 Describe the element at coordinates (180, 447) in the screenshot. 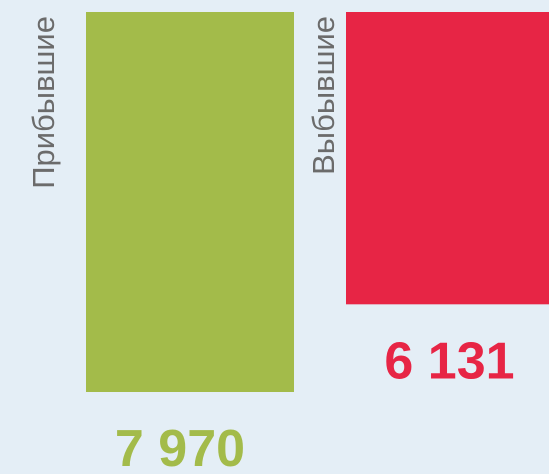

I see `value-label: 7 970` at that location.